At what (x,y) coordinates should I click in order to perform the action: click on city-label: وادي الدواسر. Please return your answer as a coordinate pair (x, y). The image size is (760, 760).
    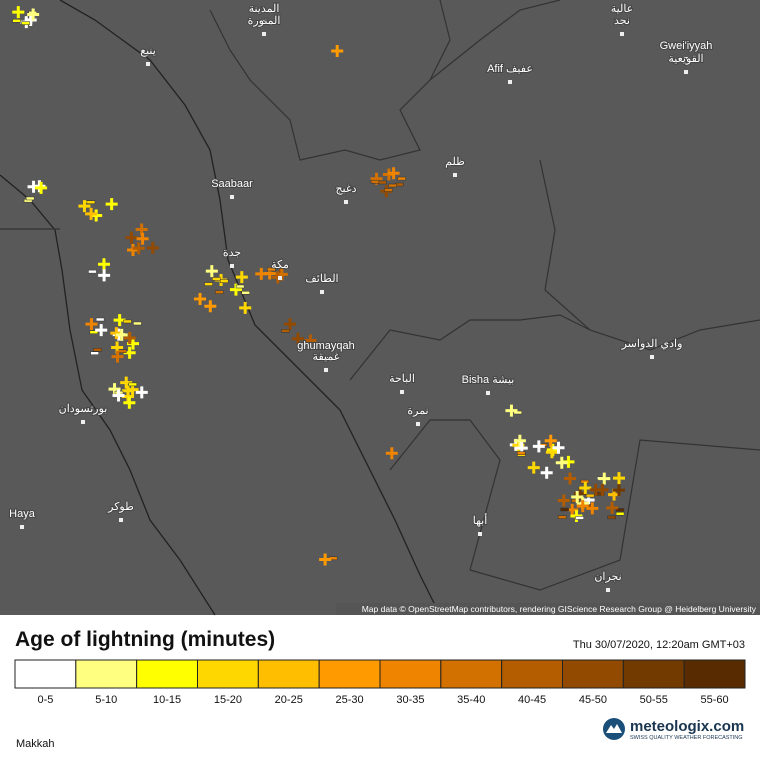
    Looking at the image, I should click on (652, 344).